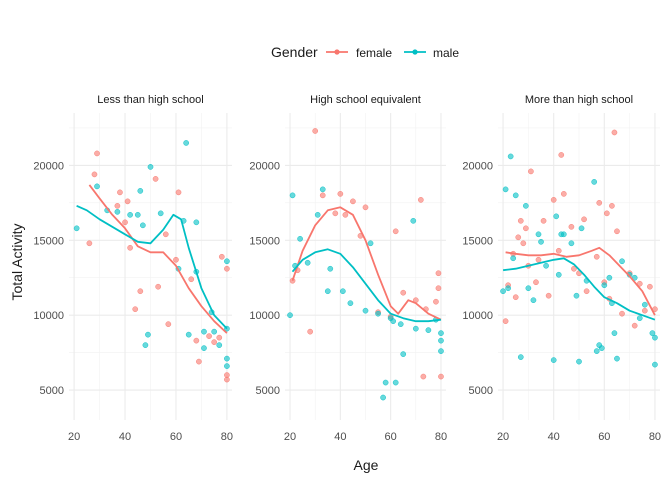 This screenshot has height=485, width=672. Describe the element at coordinates (503, 437) in the screenshot. I see `x-tick-label: 20` at that location.